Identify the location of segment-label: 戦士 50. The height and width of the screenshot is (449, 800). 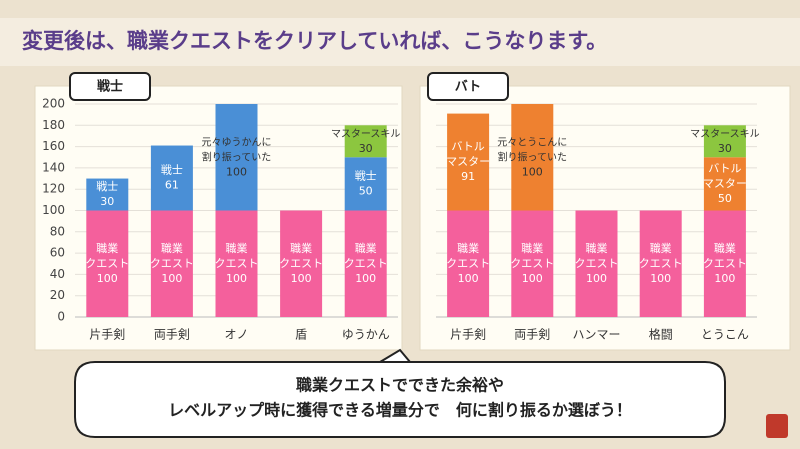
(366, 183).